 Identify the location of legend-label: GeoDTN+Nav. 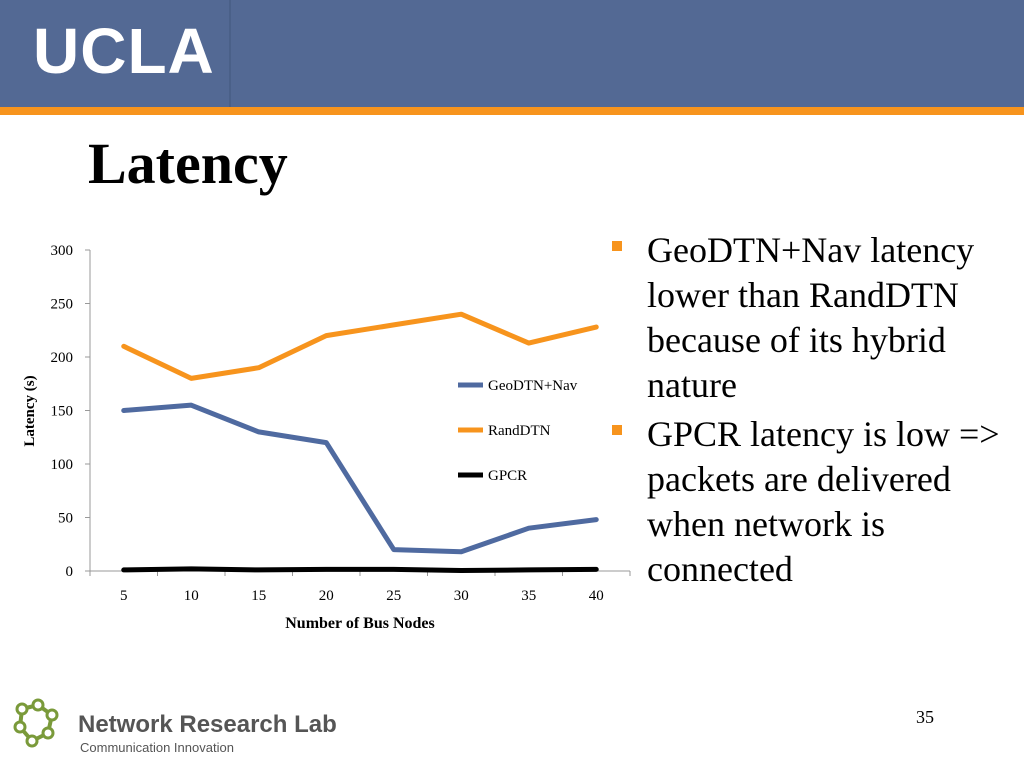
(533, 386).